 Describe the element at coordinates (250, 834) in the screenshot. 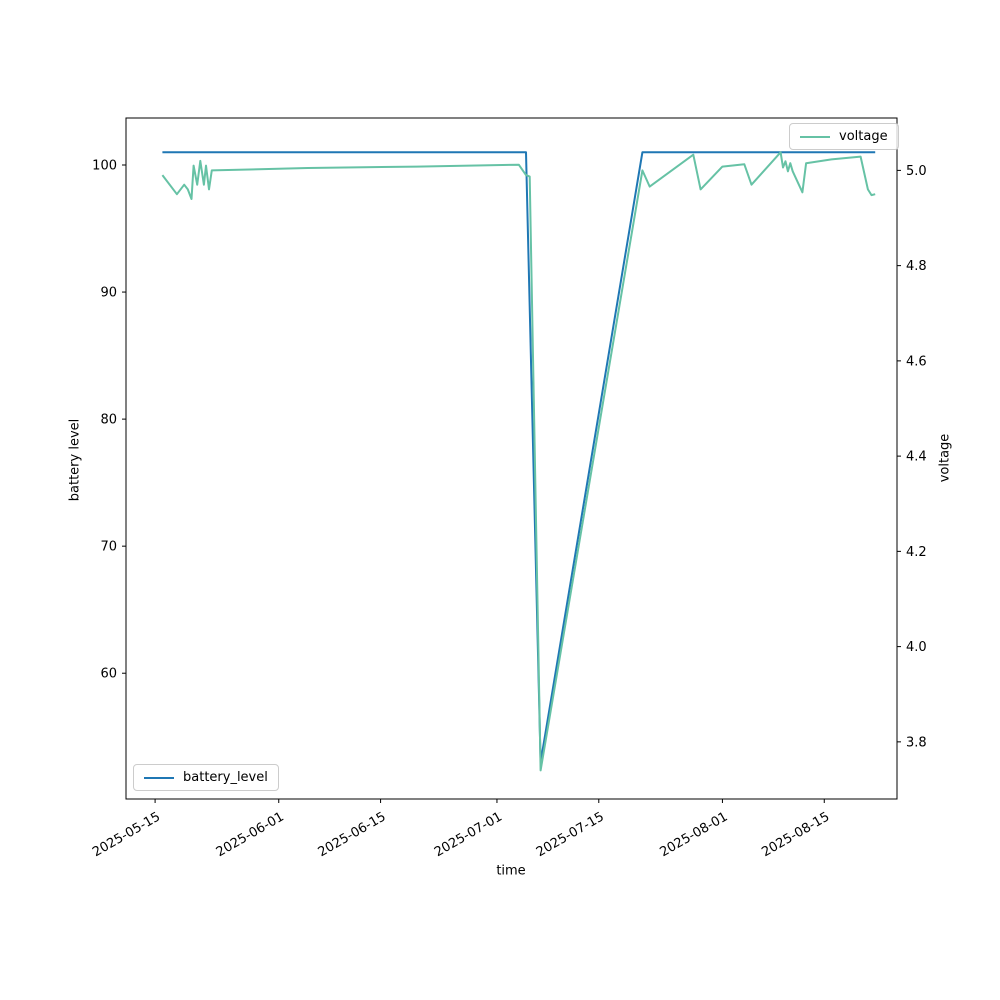

I see `x-tick-label: 2025-06-01` at that location.